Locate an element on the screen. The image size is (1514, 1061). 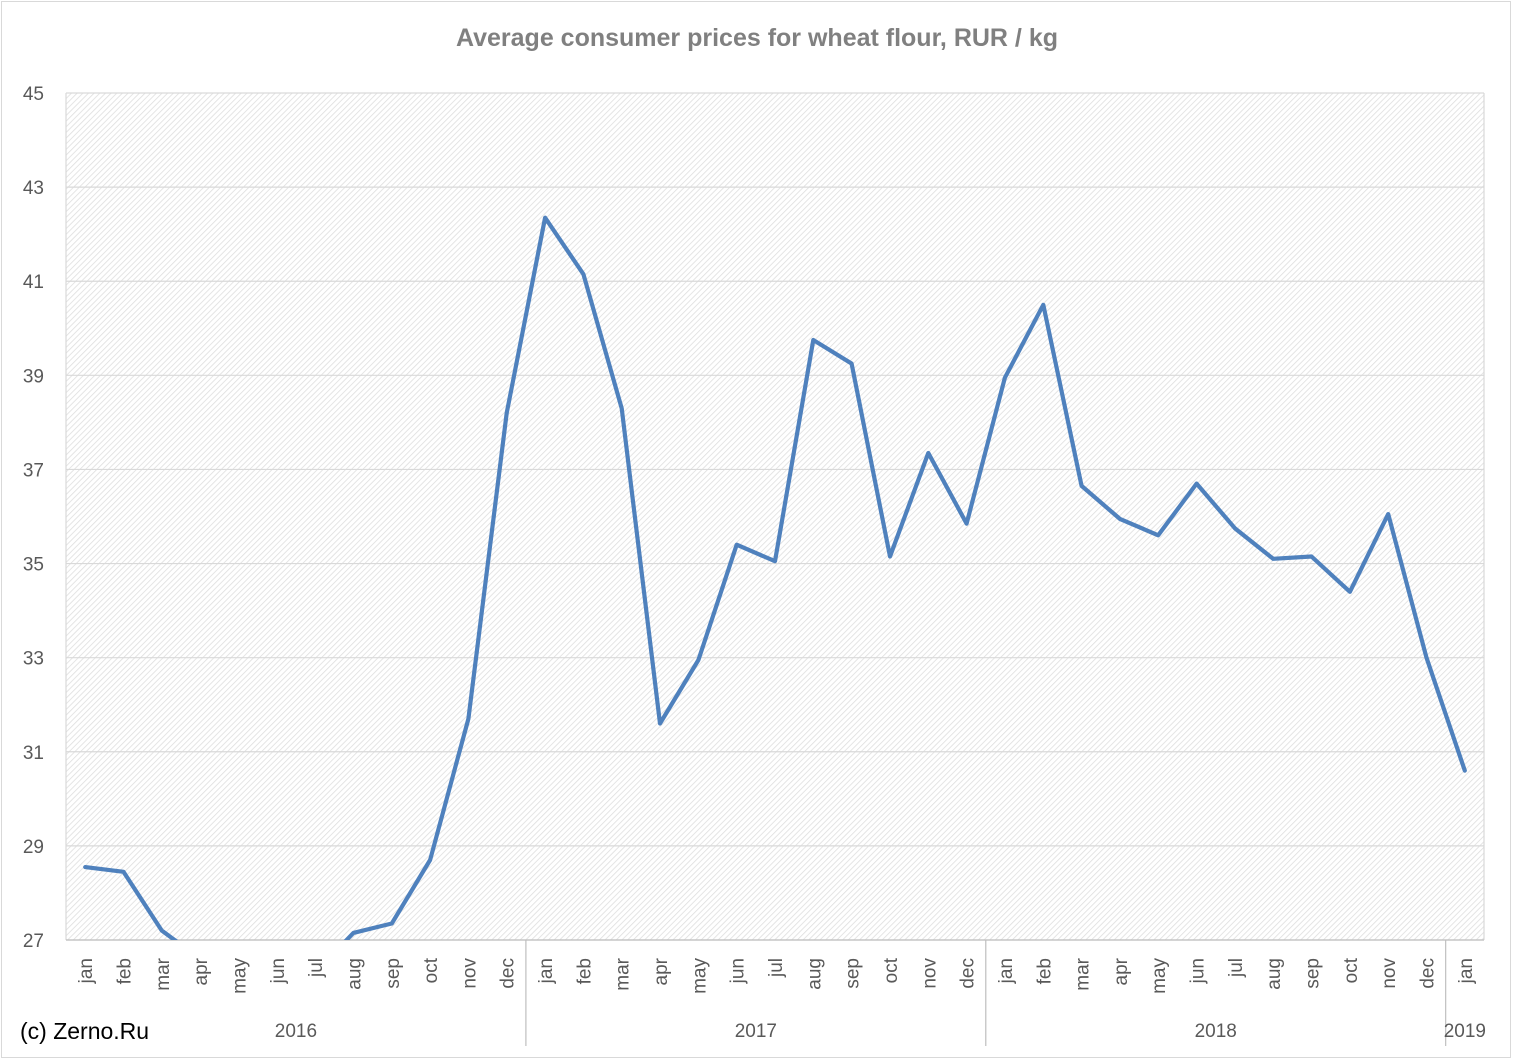
copyright-text: (c) Zerno.Ru is located at coordinates (85, 1031).